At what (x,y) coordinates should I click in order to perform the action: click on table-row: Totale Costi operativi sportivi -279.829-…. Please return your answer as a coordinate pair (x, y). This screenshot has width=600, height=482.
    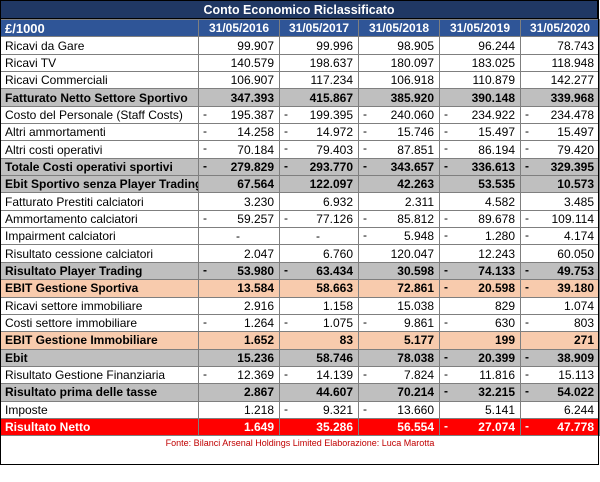
    Looking at the image, I should click on (300, 167).